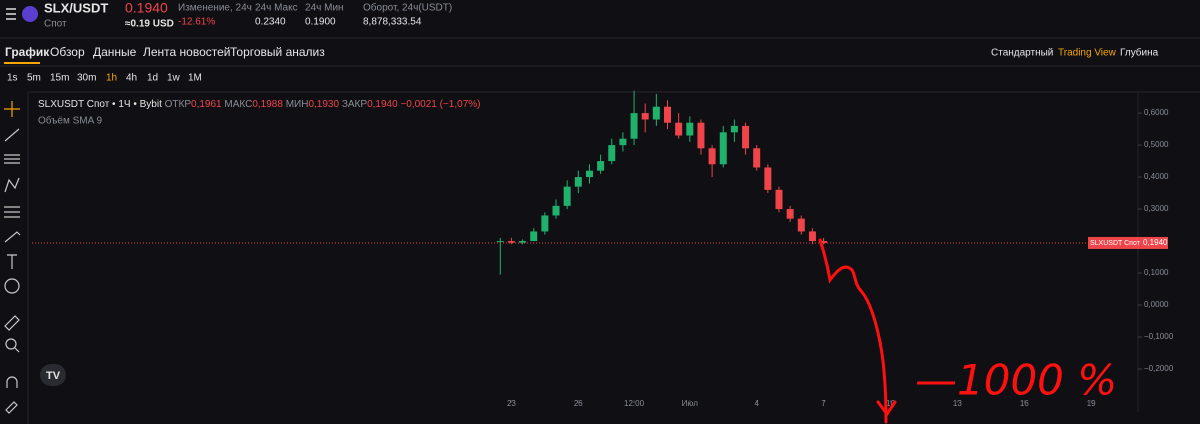  I want to click on stat-value: 8,878,333.54, so click(392, 22).